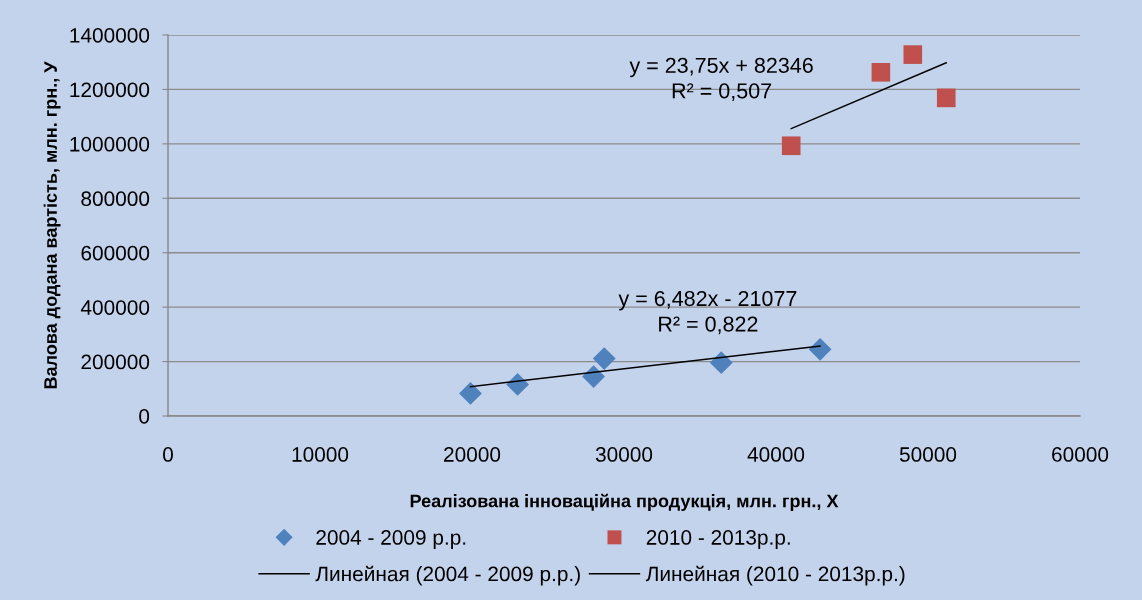  I want to click on legend-label: 2010 - 2013р.р., so click(718, 539).